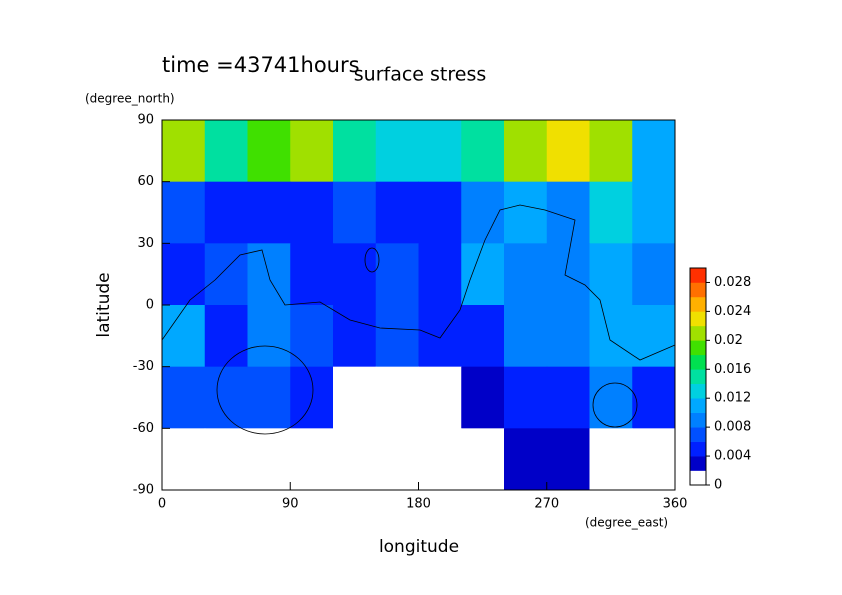  Describe the element at coordinates (675, 504) in the screenshot. I see `x-tick-label: 360` at that location.